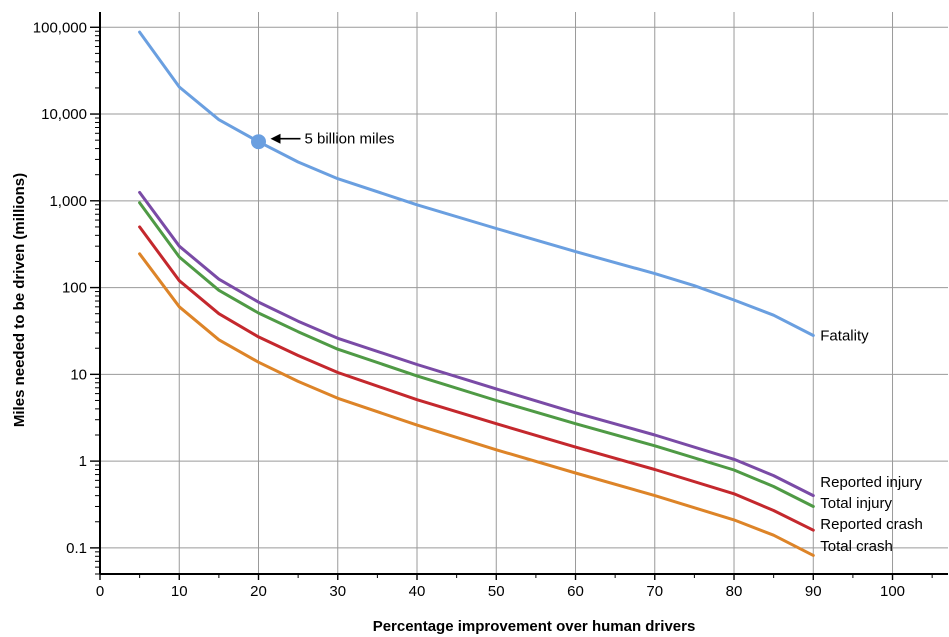 Image resolution: width=949 pixels, height=637 pixels. I want to click on x-tick-label: 100, so click(892, 591).